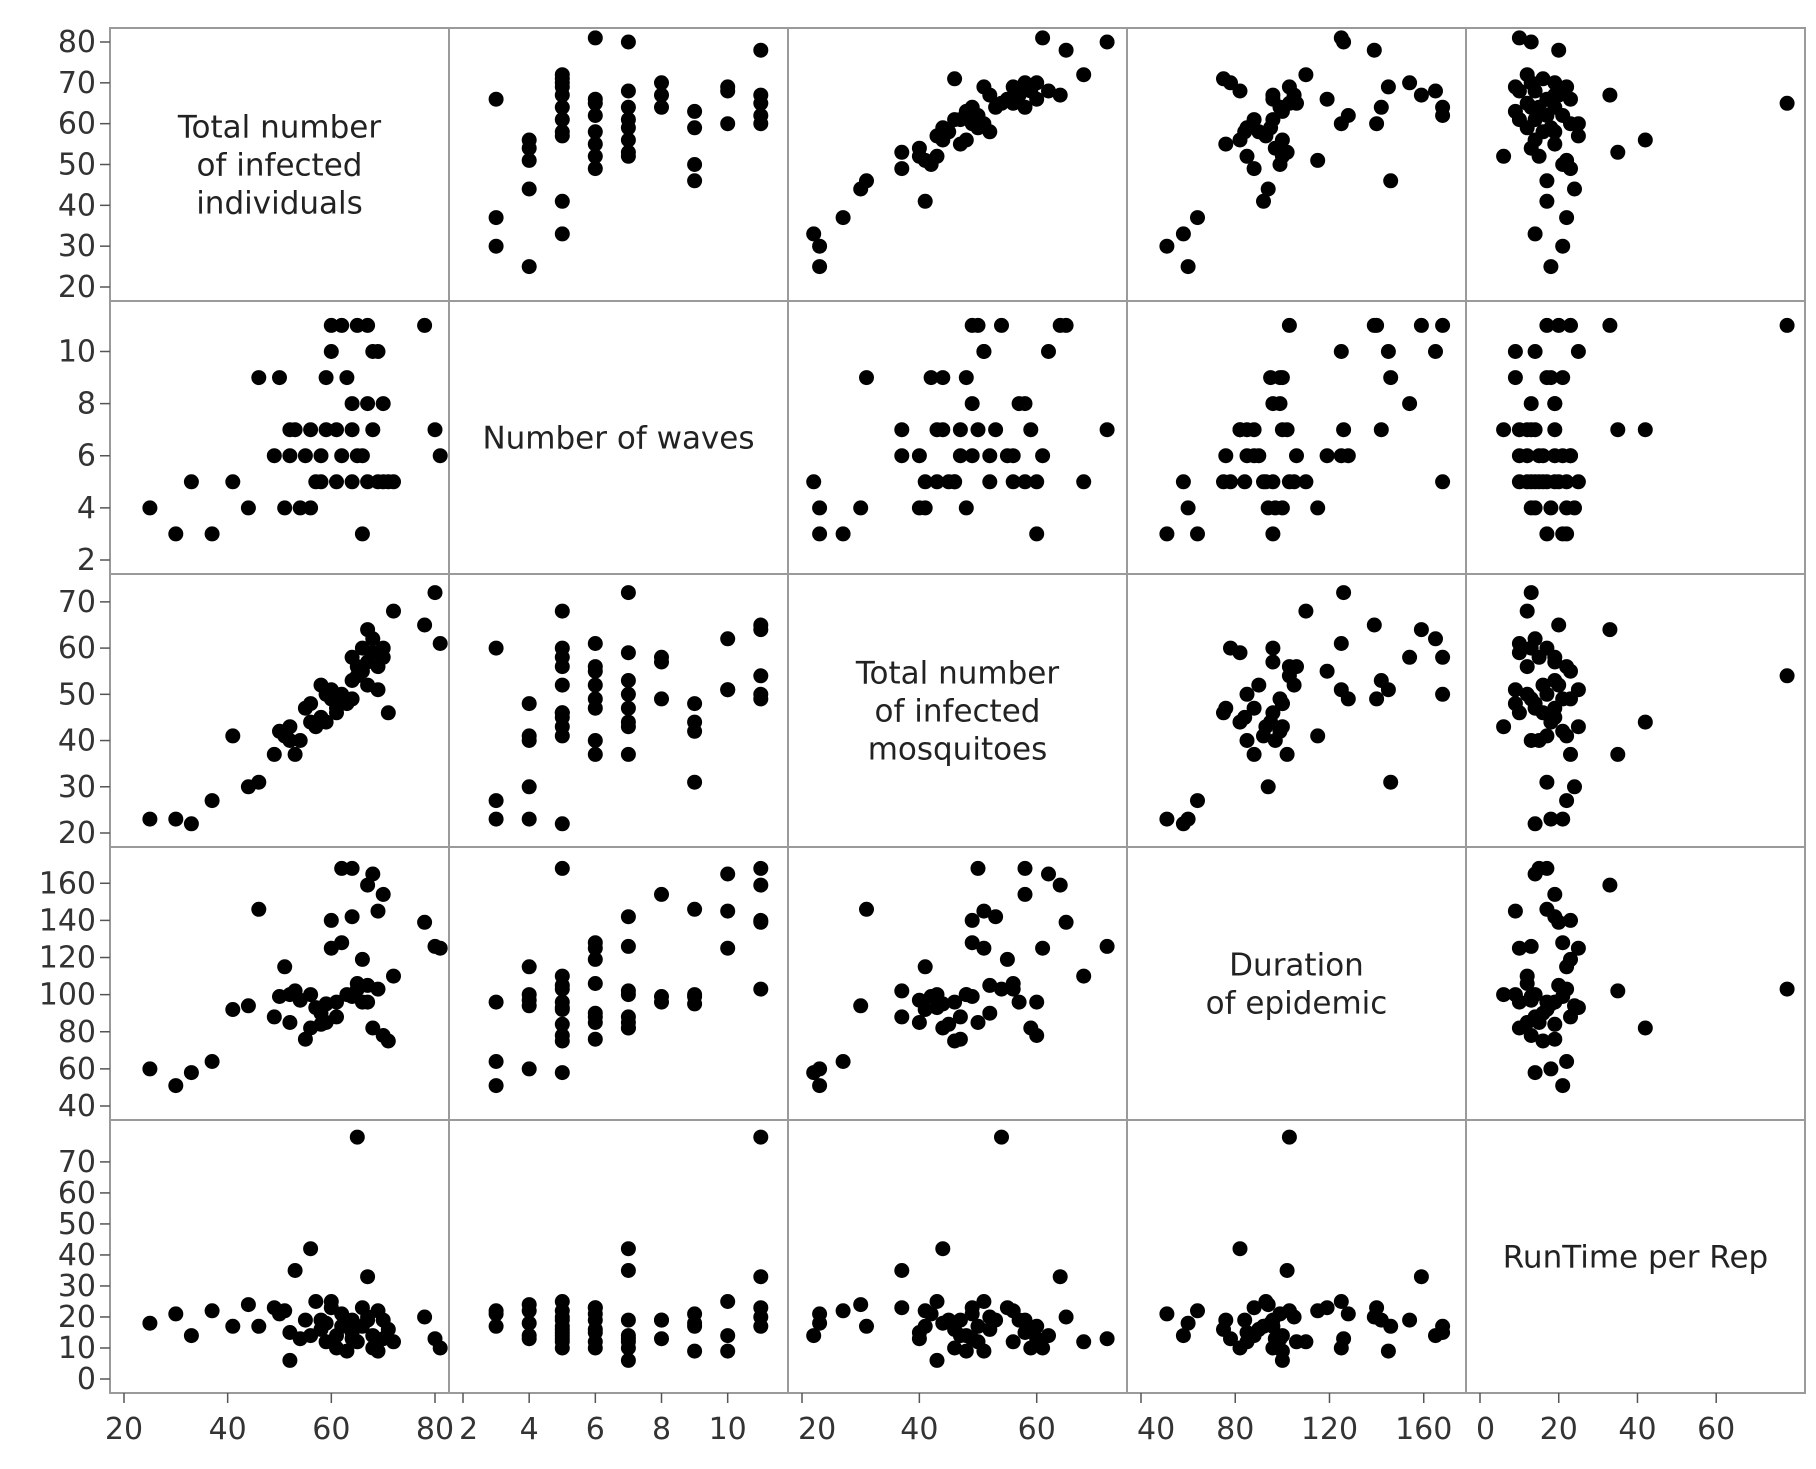 The width and height of the screenshot is (1816, 1469). I want to click on y-tick-label-infected-70: 70, so click(77, 83).